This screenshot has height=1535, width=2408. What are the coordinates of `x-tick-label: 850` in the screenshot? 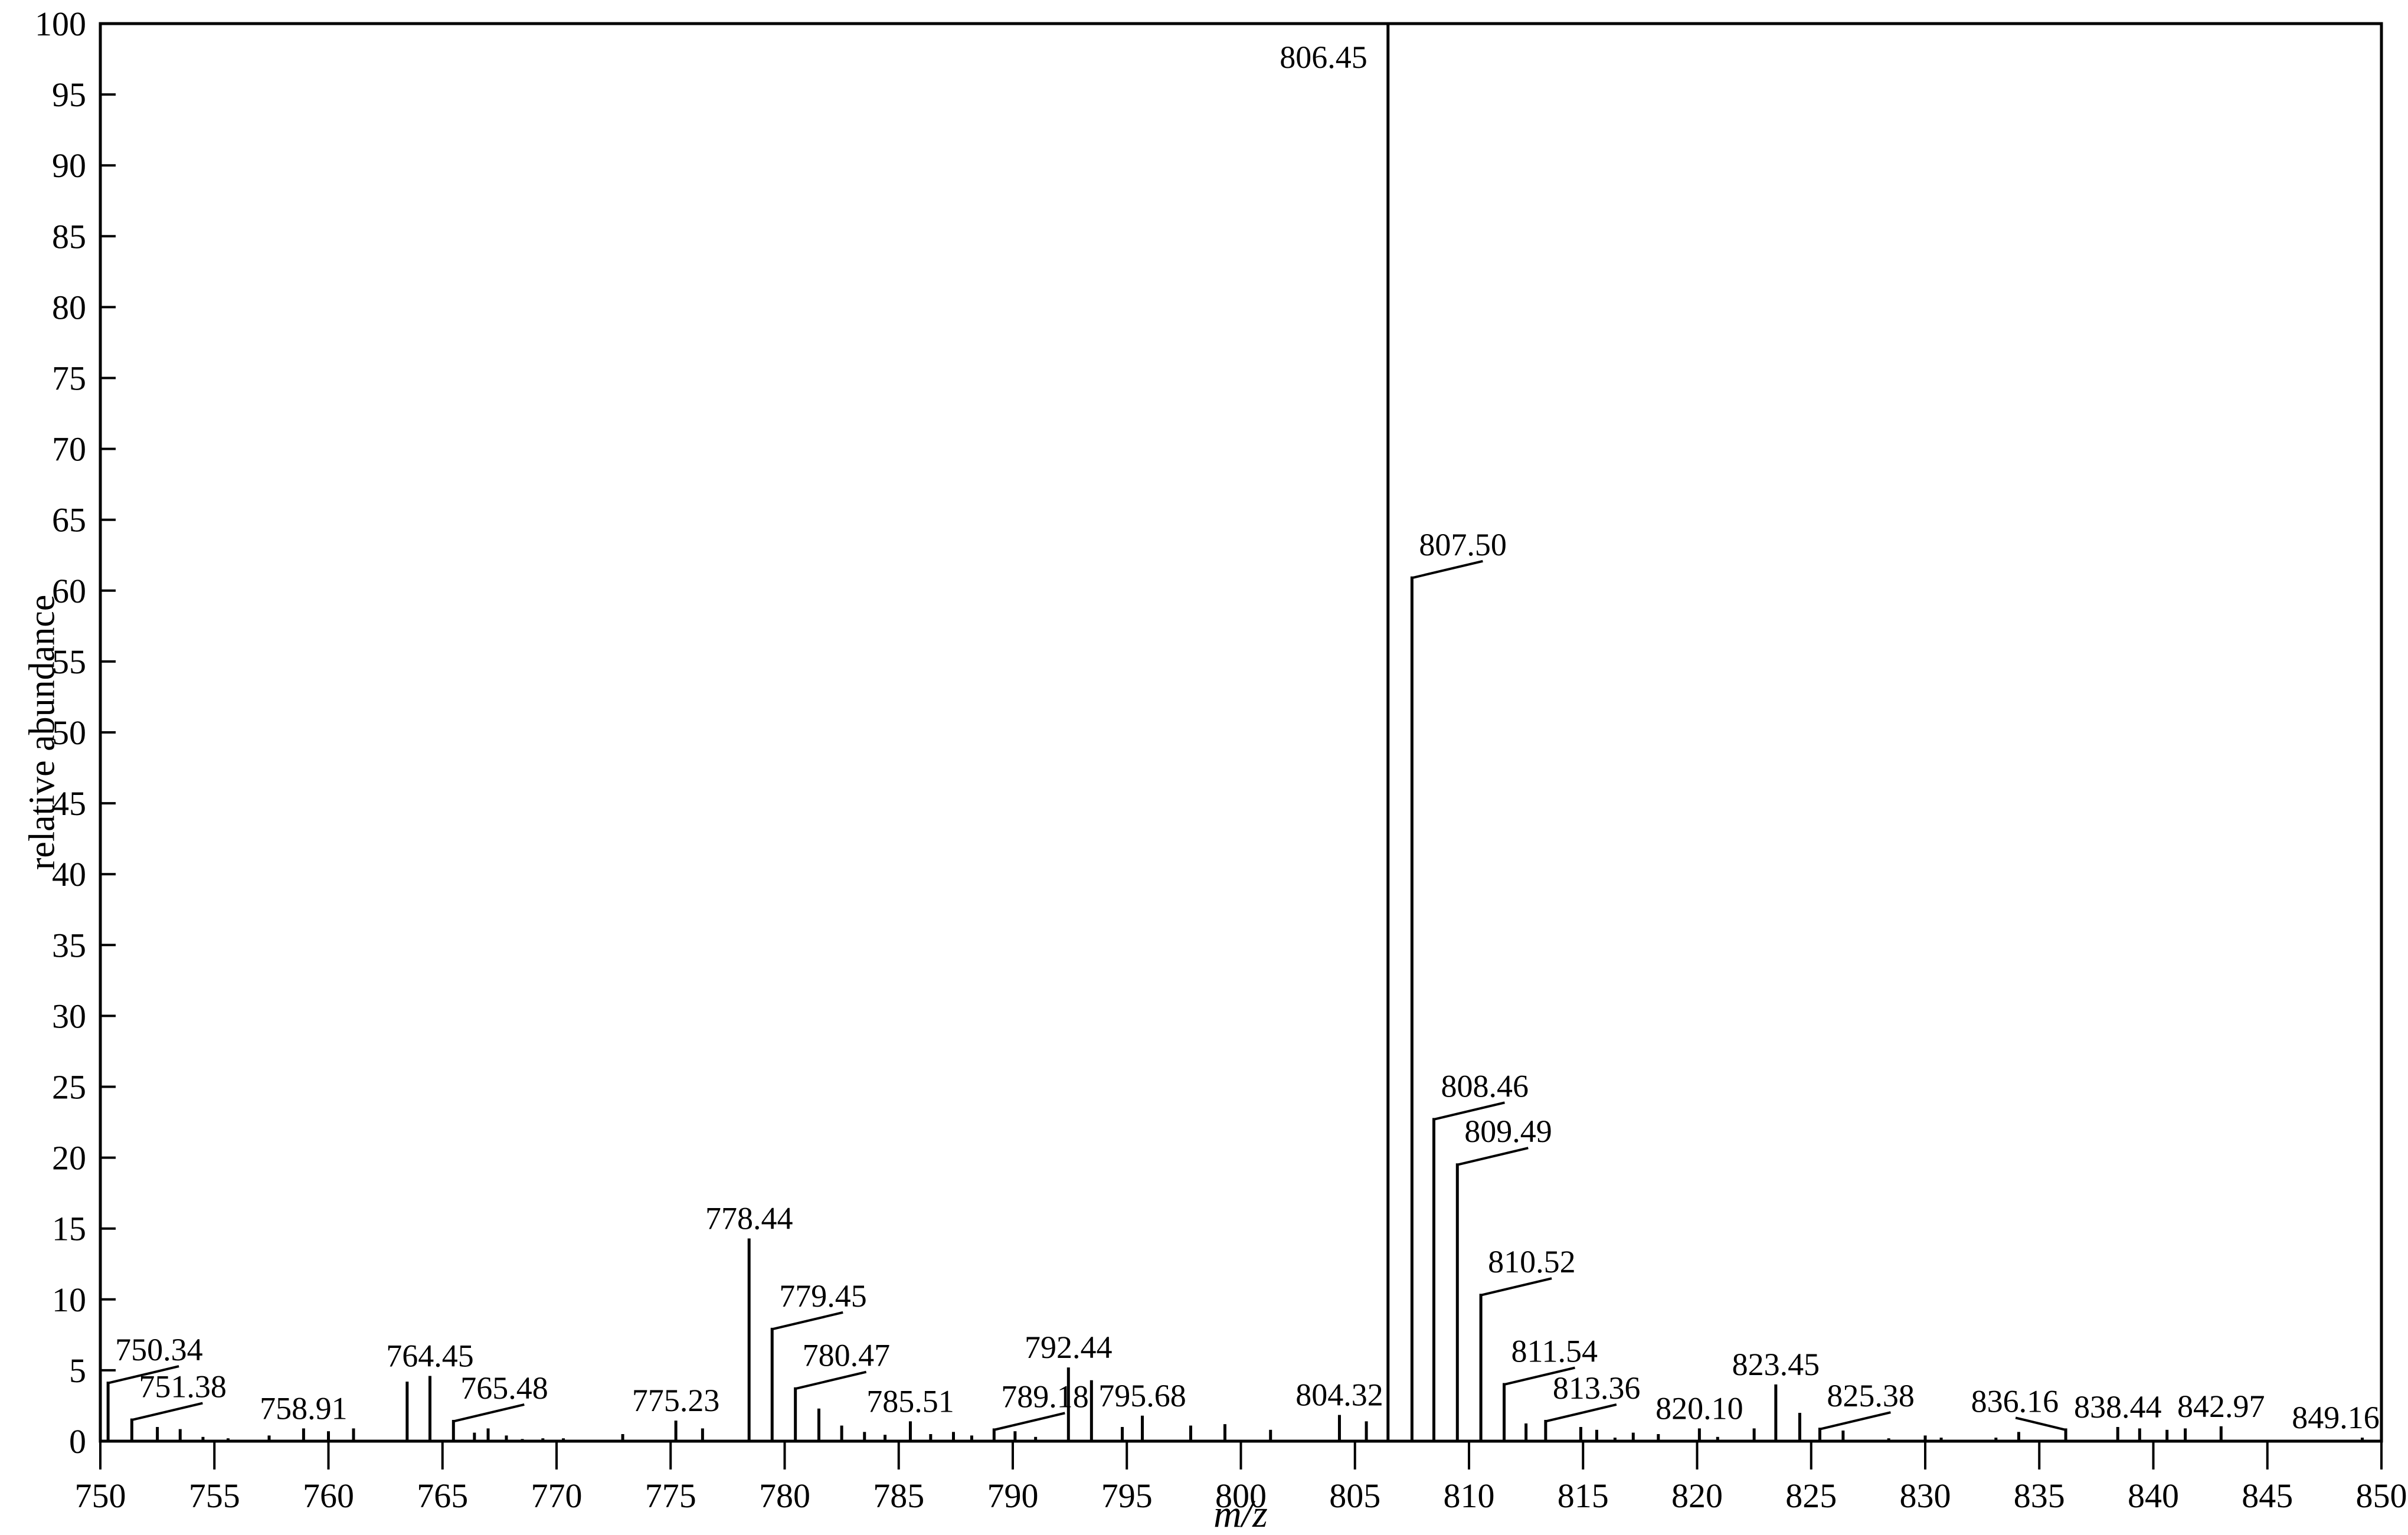 It's located at (2381, 1496).